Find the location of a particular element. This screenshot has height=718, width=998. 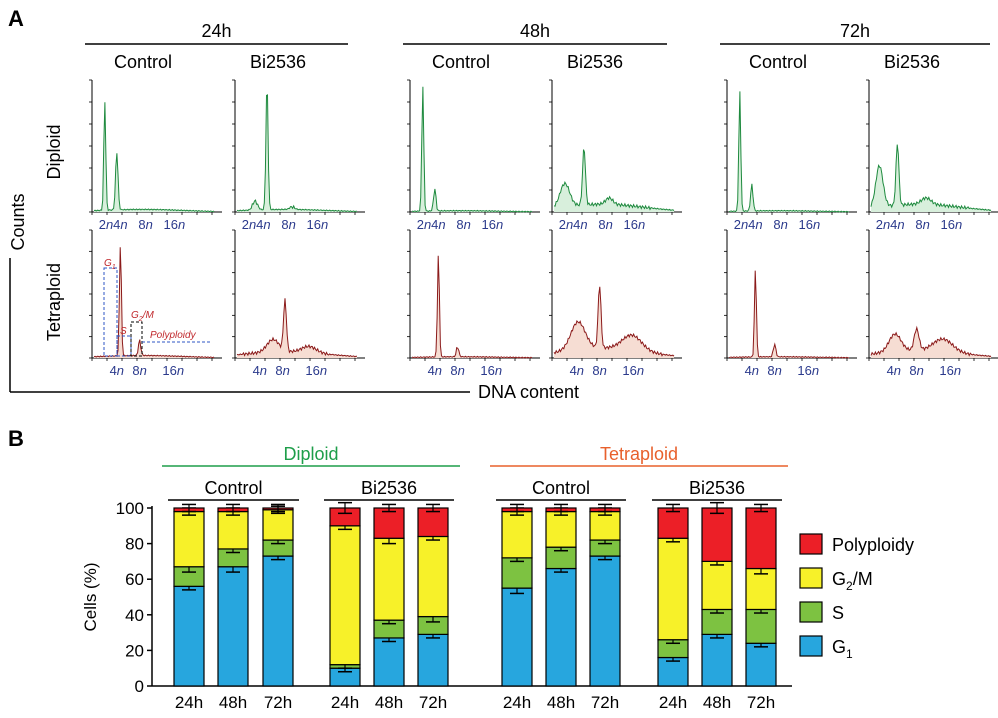

s-gate-label: S is located at coordinates (123, 331).